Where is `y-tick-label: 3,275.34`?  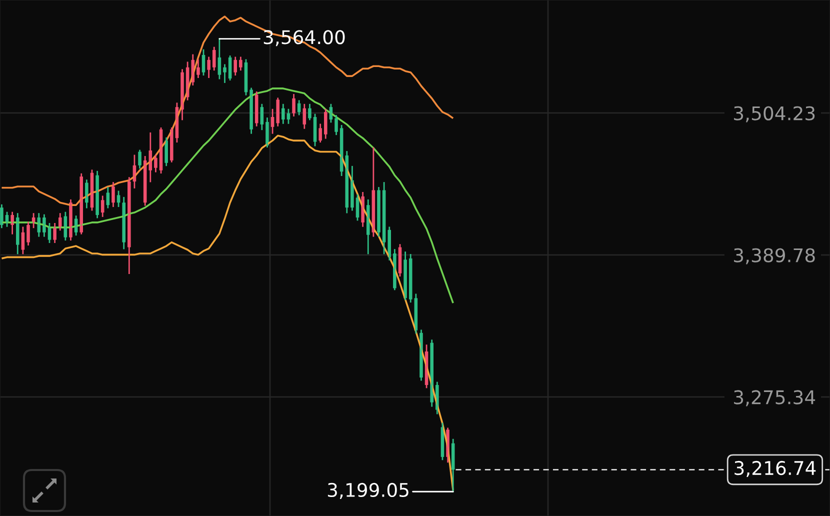 y-tick-label: 3,275.34 is located at coordinates (775, 398).